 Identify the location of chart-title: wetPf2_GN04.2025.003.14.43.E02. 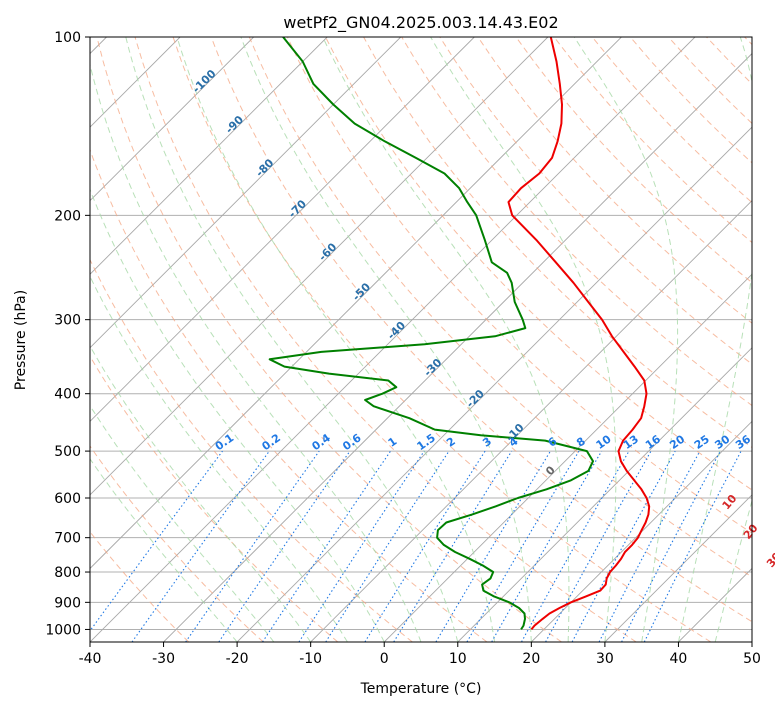
(420, 23).